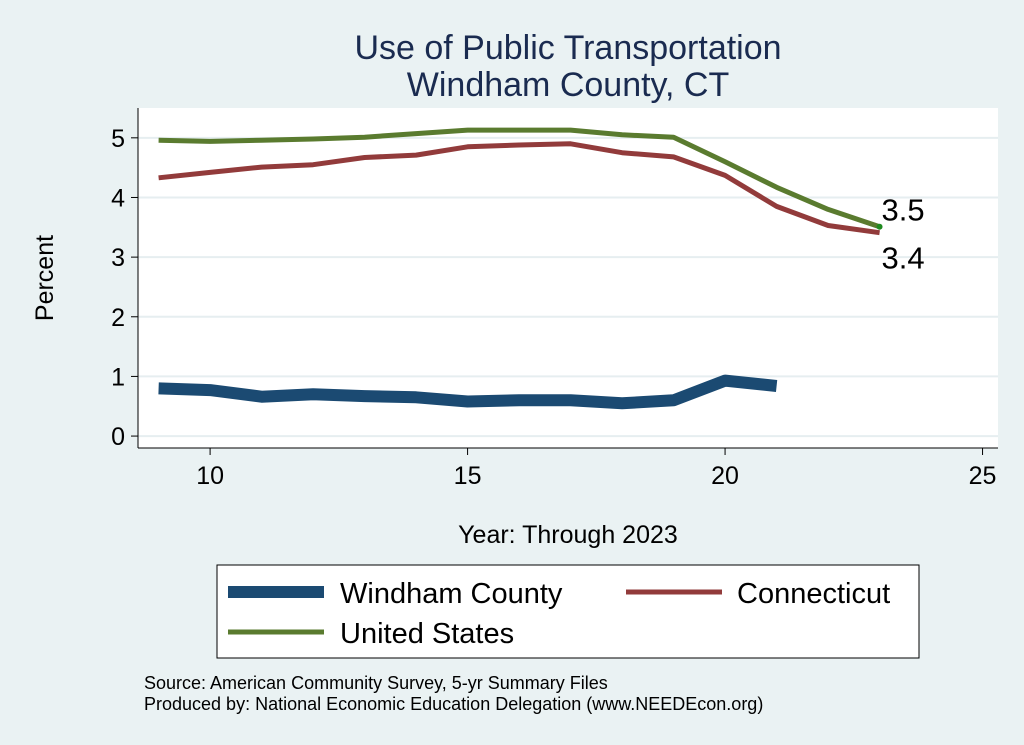 Image resolution: width=1024 pixels, height=745 pixels. I want to click on legend-label-connecticut: Connecticut, so click(813, 594).